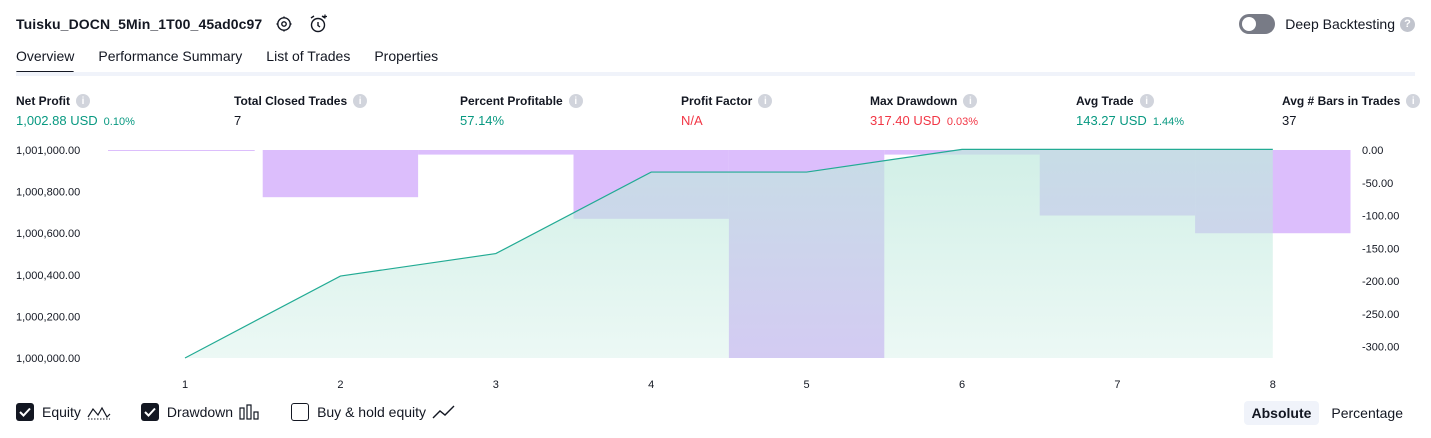 The width and height of the screenshot is (1431, 438). What do you see at coordinates (914, 101) in the screenshot?
I see `metric-label: Max Drawdown` at bounding box center [914, 101].